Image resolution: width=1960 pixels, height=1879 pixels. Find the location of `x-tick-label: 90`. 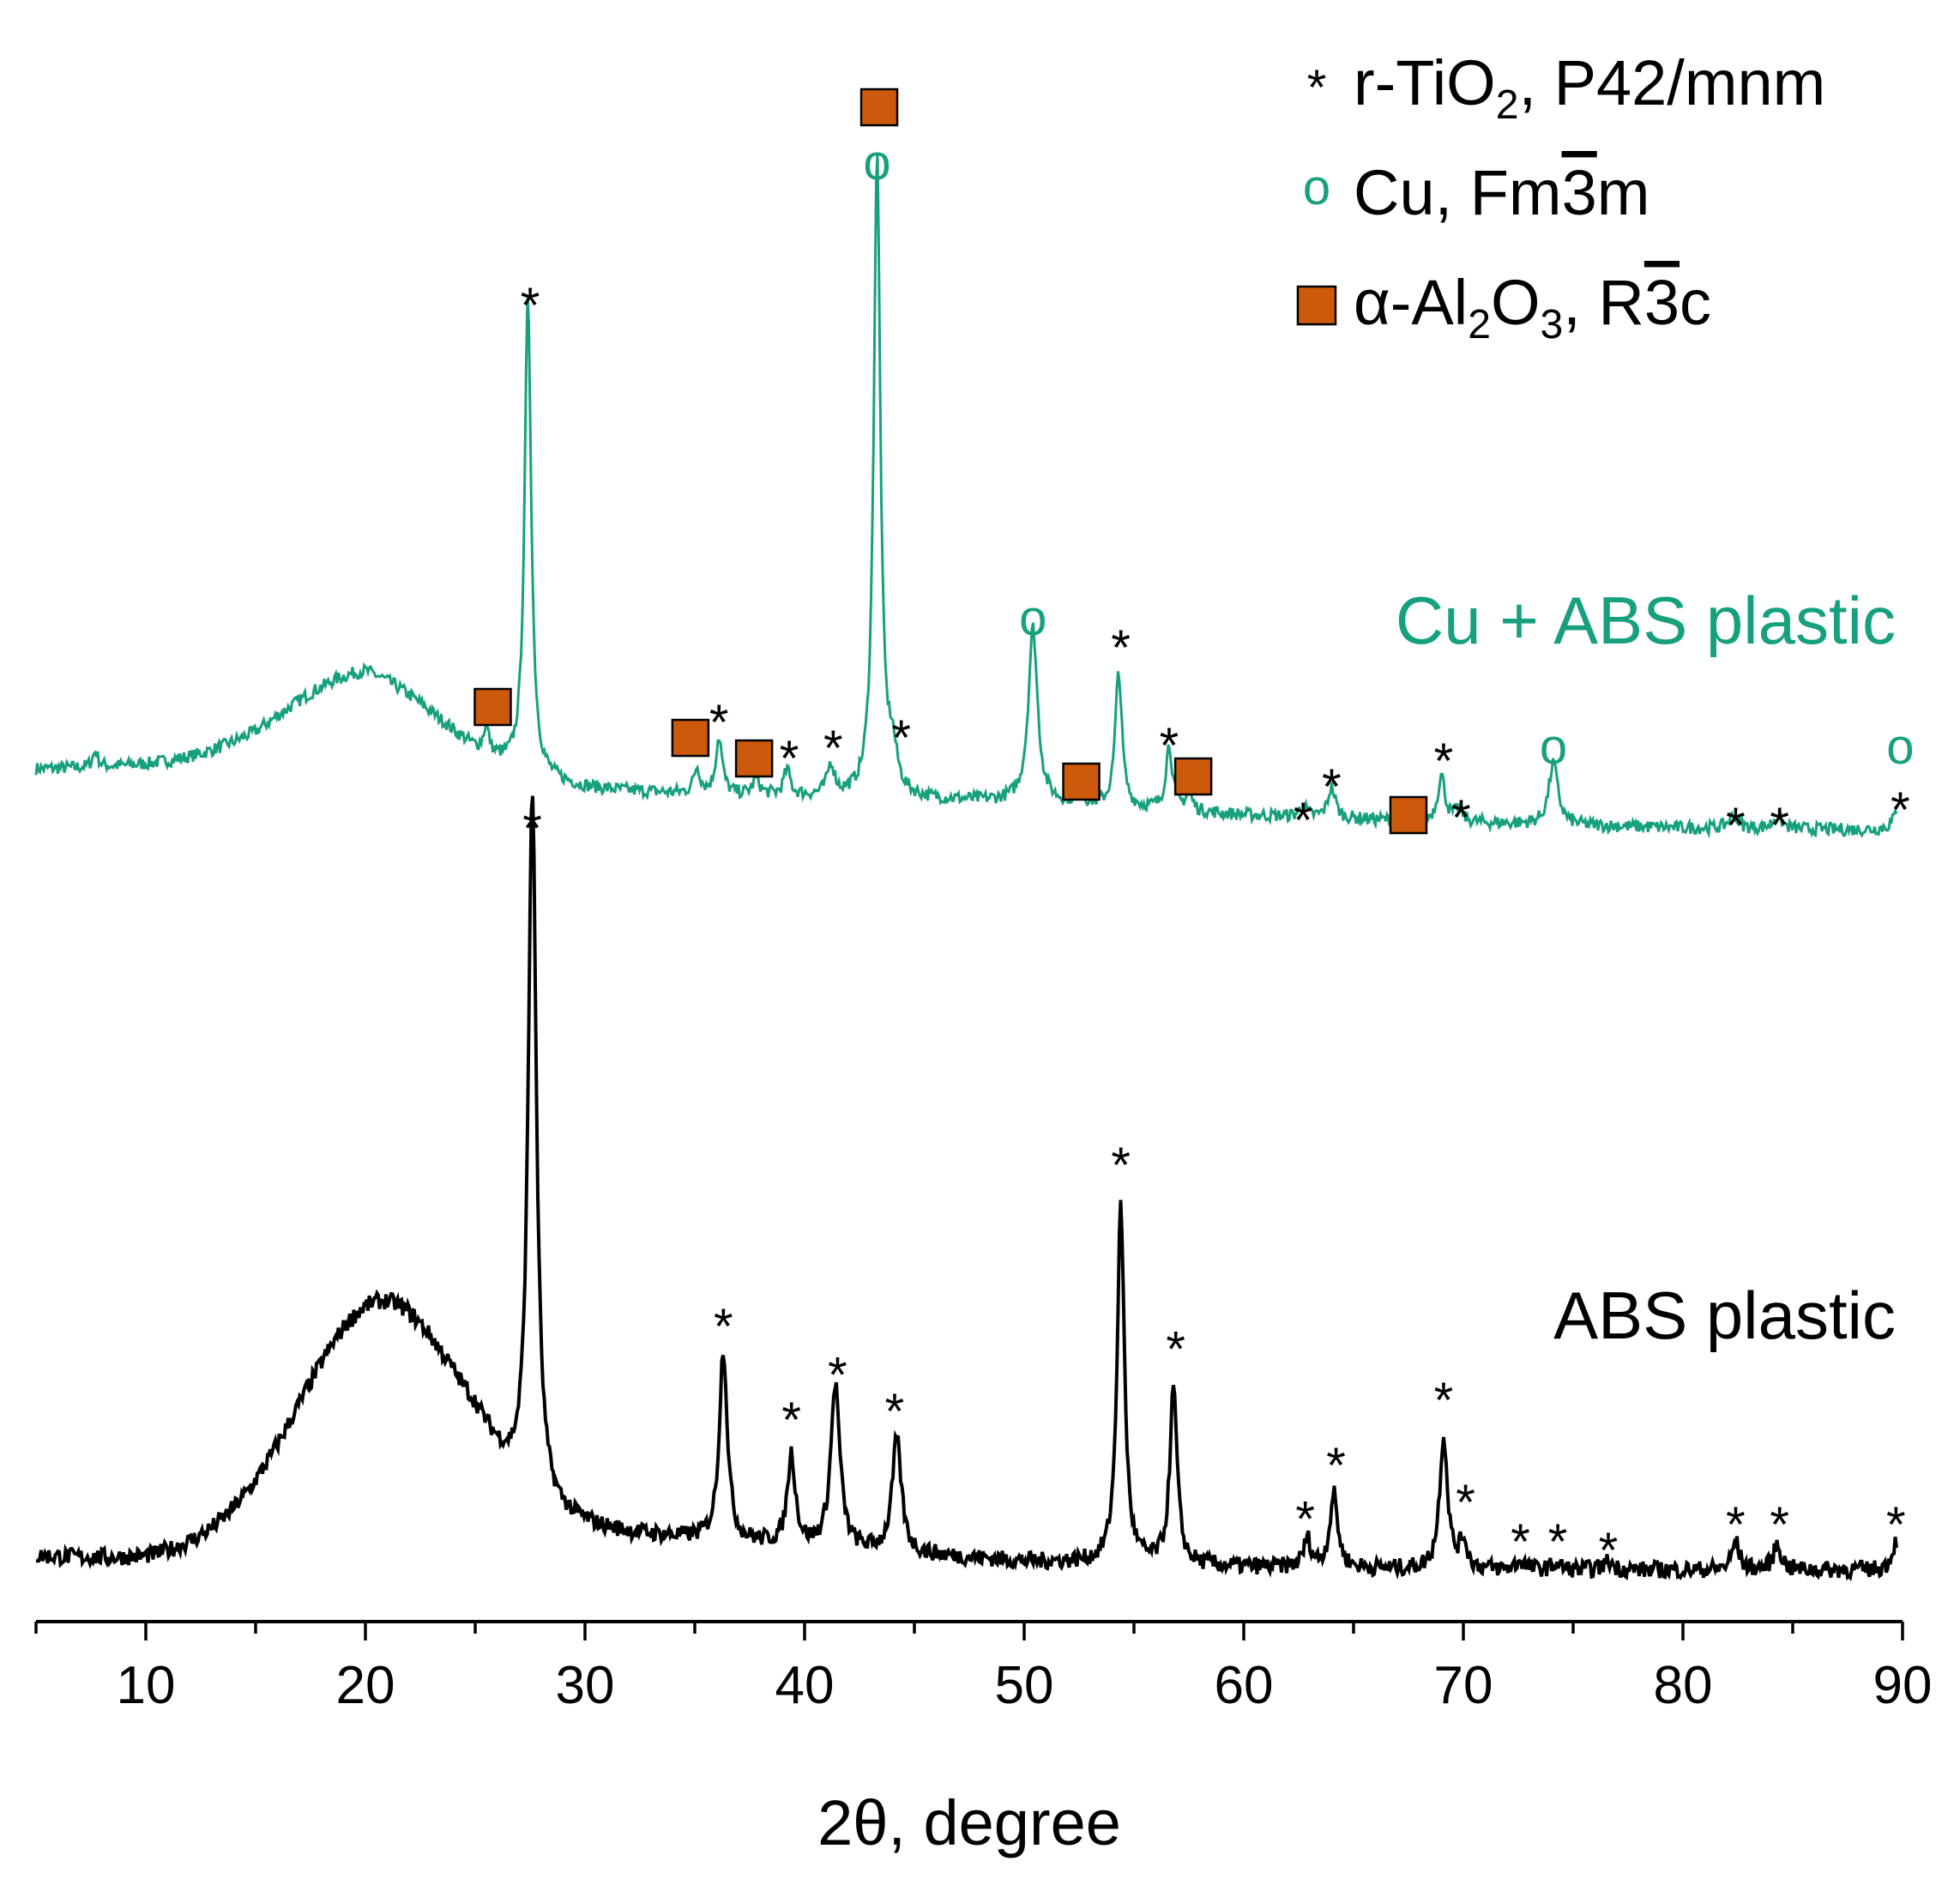

x-tick-label: 90 is located at coordinates (1903, 1686).